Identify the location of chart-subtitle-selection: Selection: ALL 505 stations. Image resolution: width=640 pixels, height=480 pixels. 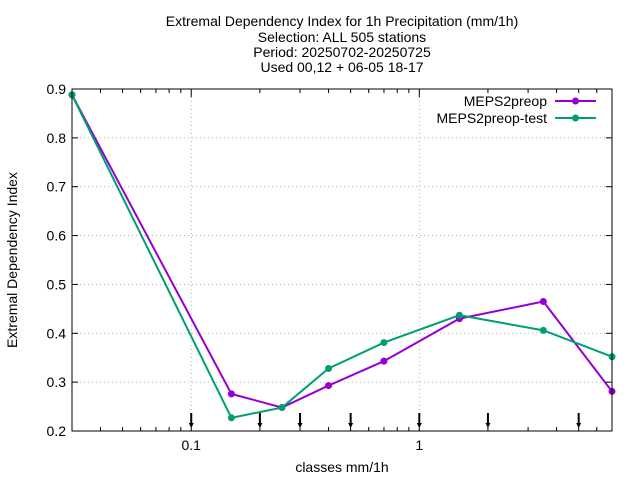
(342, 37).